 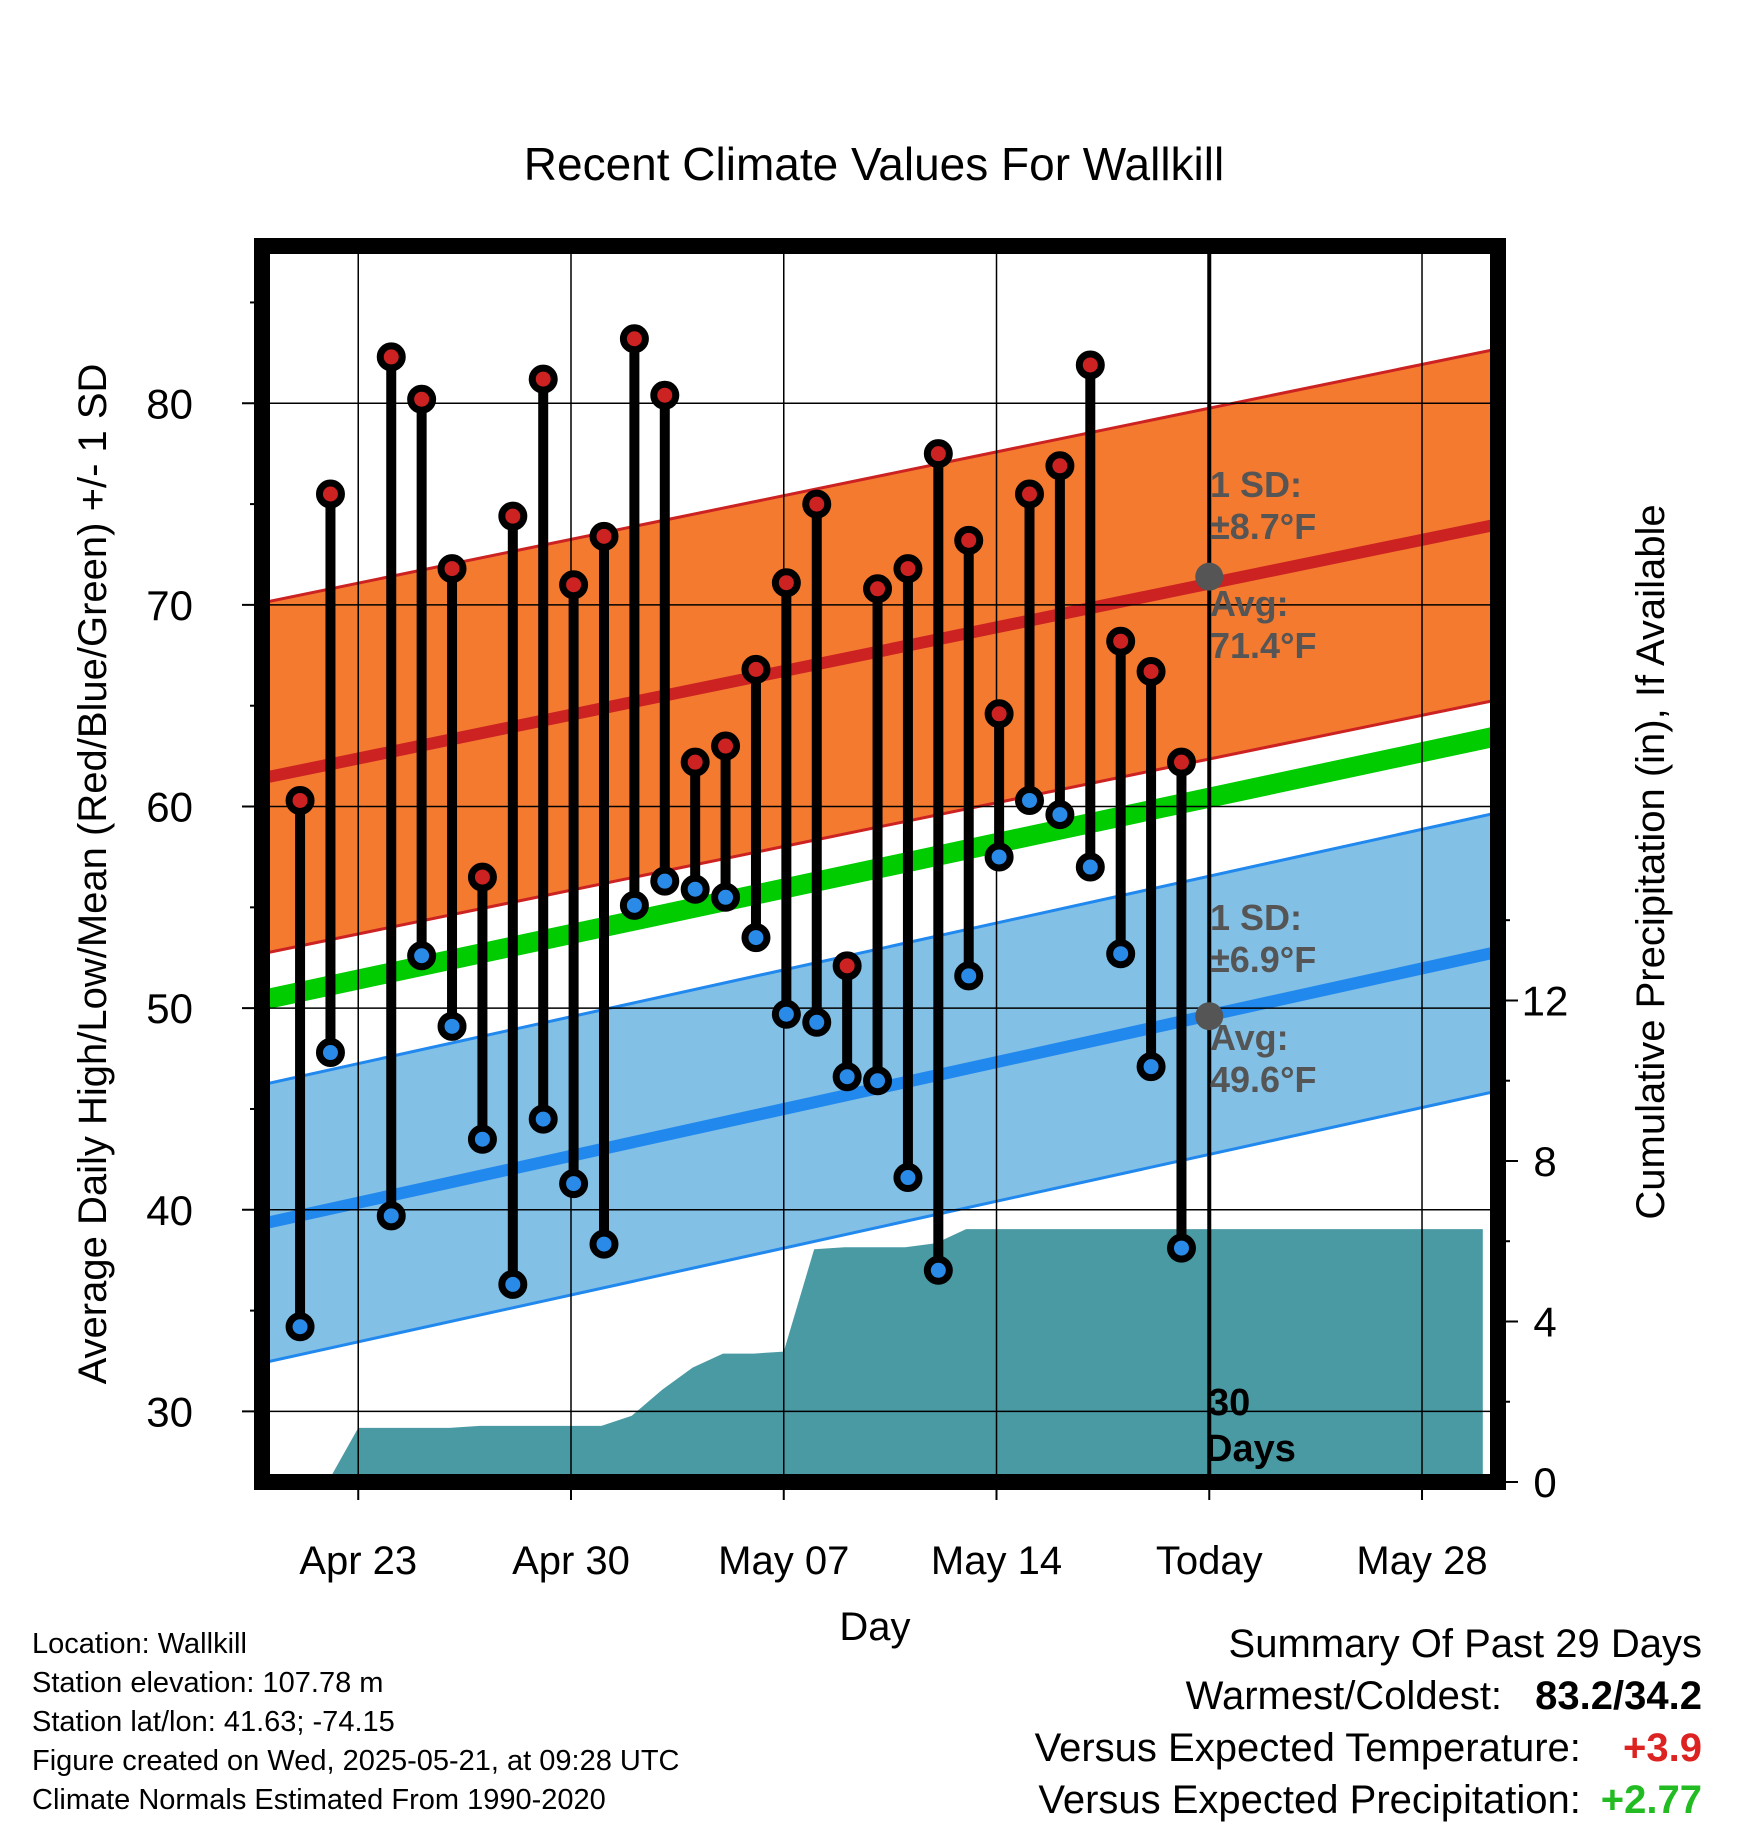 What do you see at coordinates (1263, 624) in the screenshot?
I see `high-average-annotation: Avg: 71.4°F` at bounding box center [1263, 624].